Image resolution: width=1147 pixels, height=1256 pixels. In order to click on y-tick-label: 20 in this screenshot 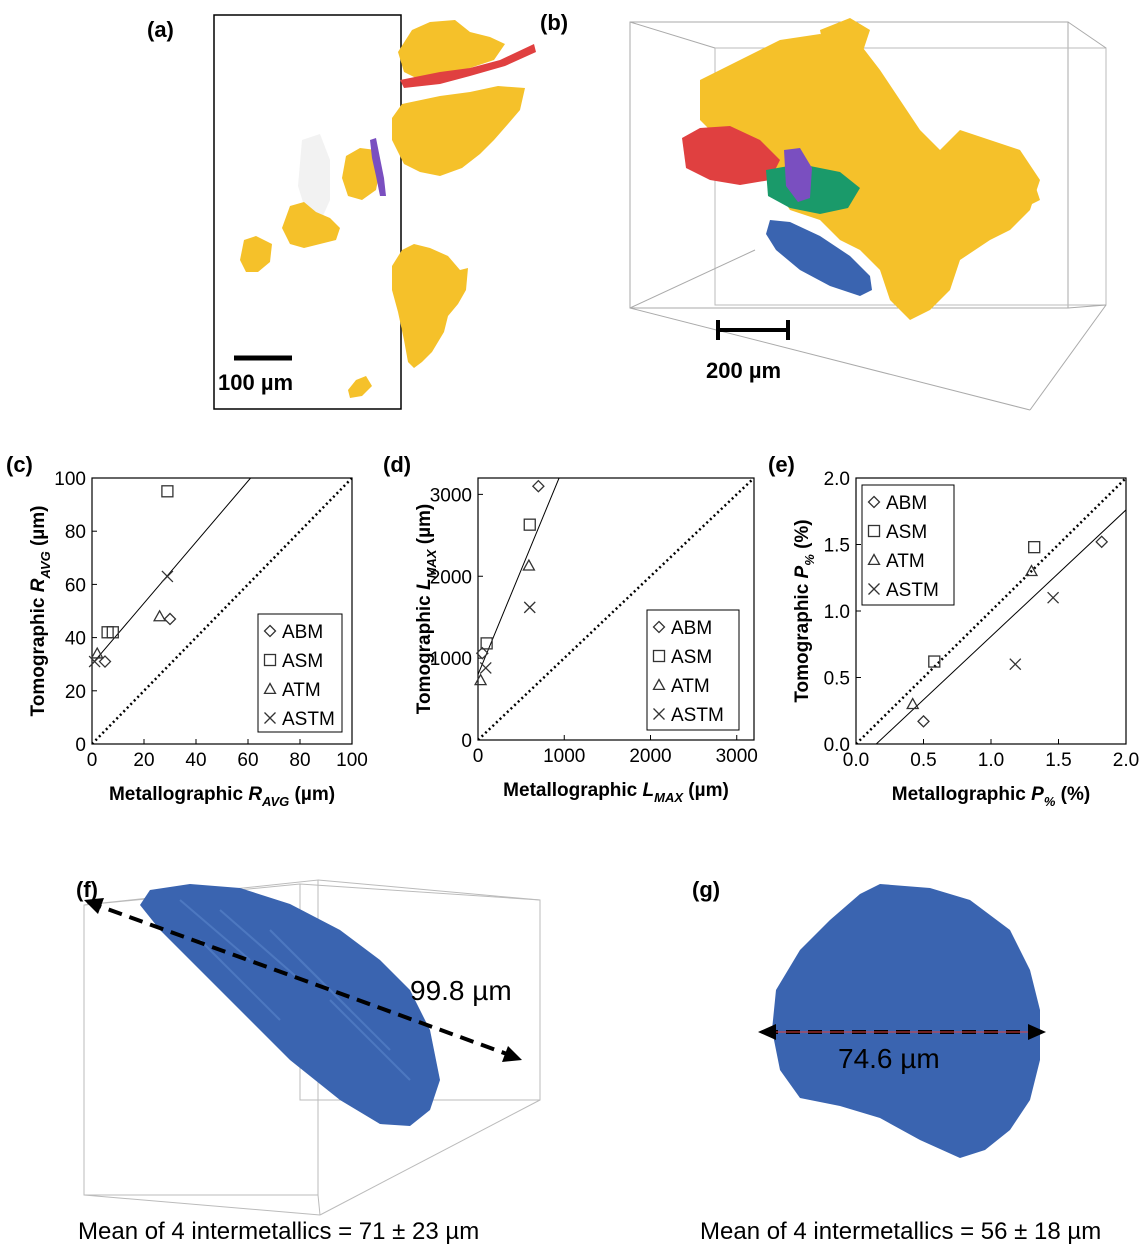, I will do `click(75, 692)`.